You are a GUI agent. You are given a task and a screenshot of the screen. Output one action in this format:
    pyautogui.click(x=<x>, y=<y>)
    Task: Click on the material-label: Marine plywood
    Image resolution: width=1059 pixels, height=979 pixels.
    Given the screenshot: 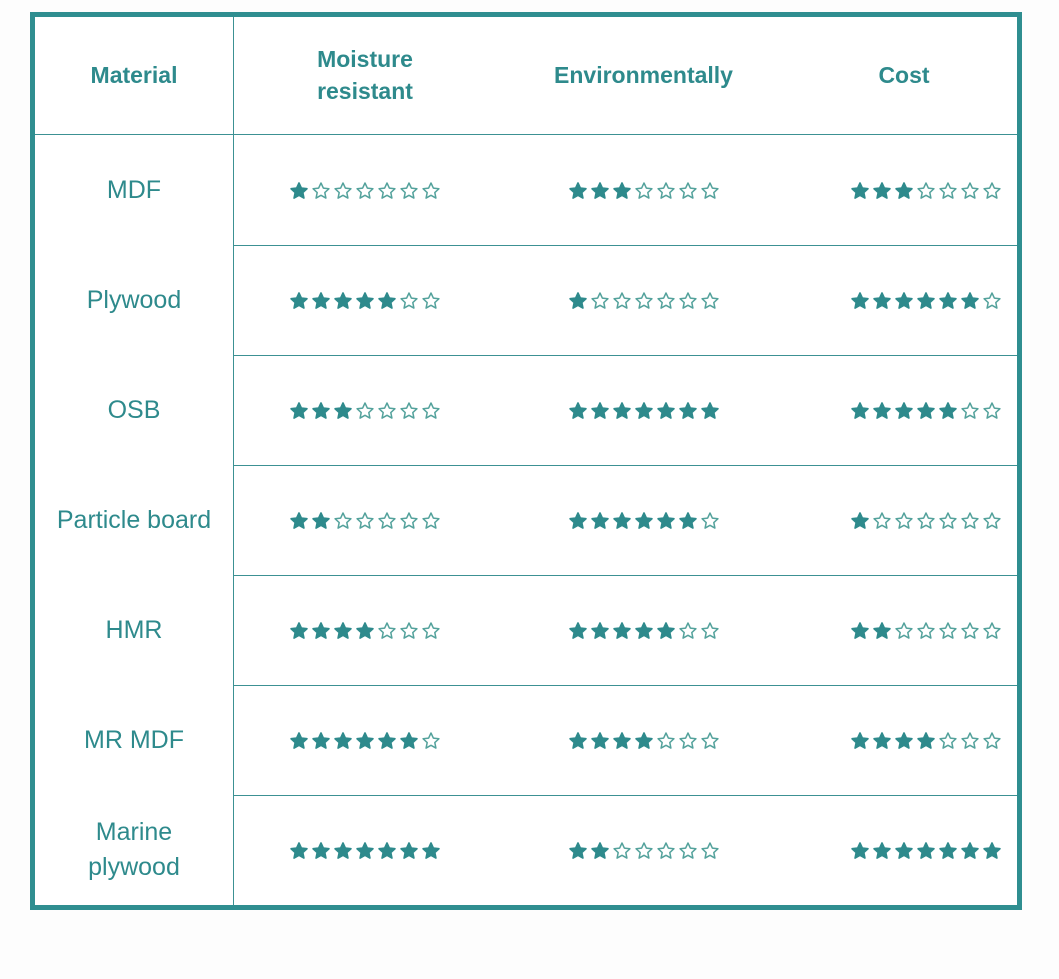 What is the action you would take?
    pyautogui.click(x=134, y=849)
    